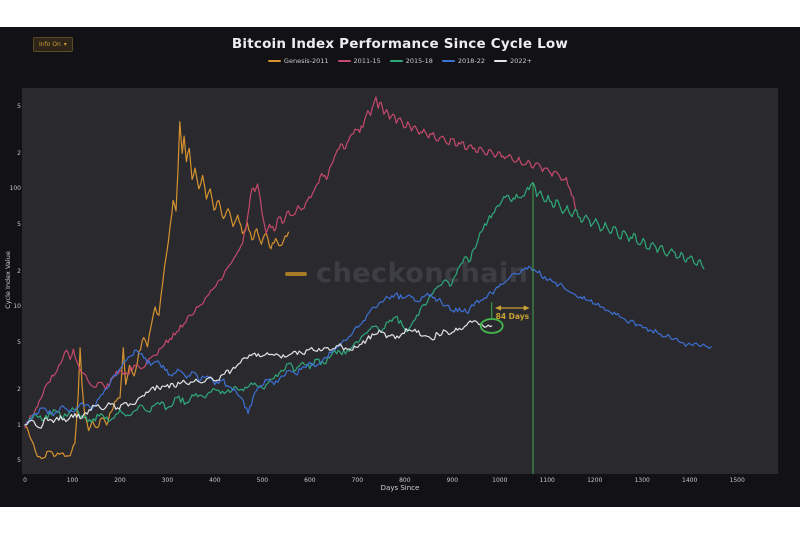 The width and height of the screenshot is (800, 533). I want to click on legend-item-2015-18: 2015-18, so click(411, 61).